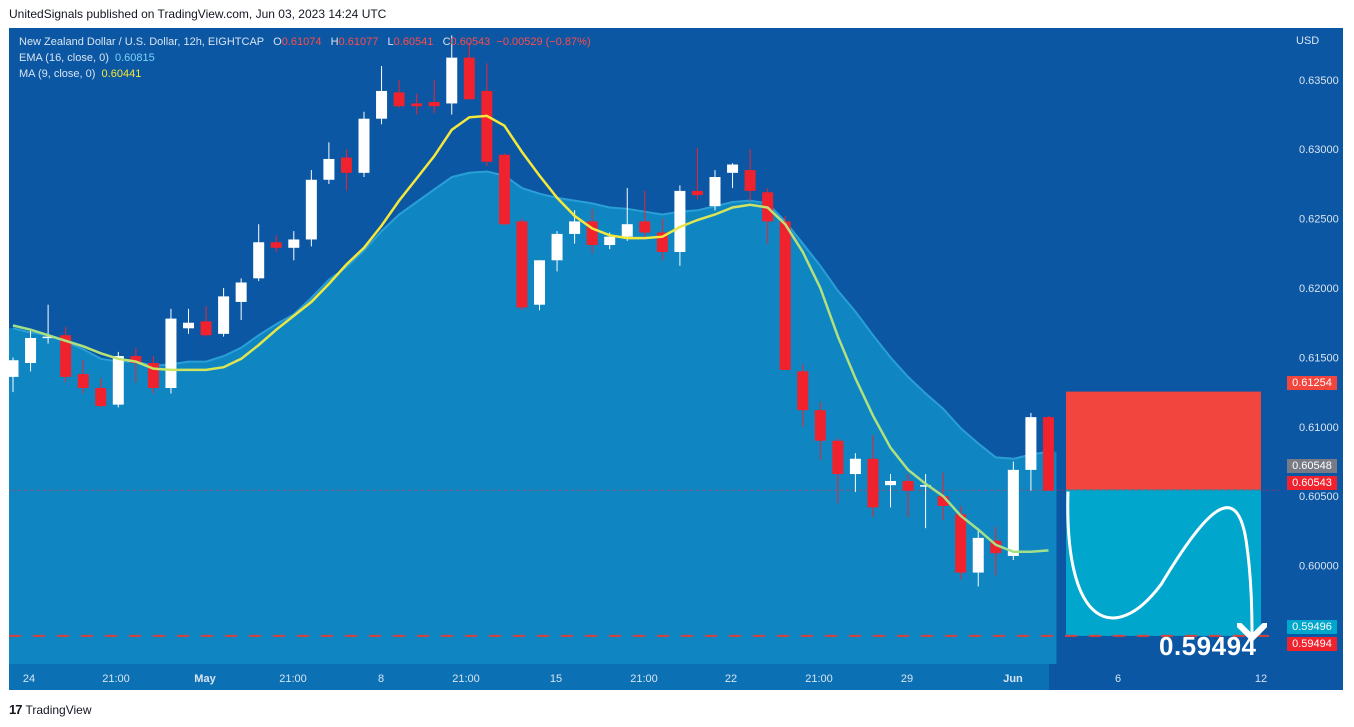 The width and height of the screenshot is (1354, 727). I want to click on take-profit-zone, so click(1163, 562).